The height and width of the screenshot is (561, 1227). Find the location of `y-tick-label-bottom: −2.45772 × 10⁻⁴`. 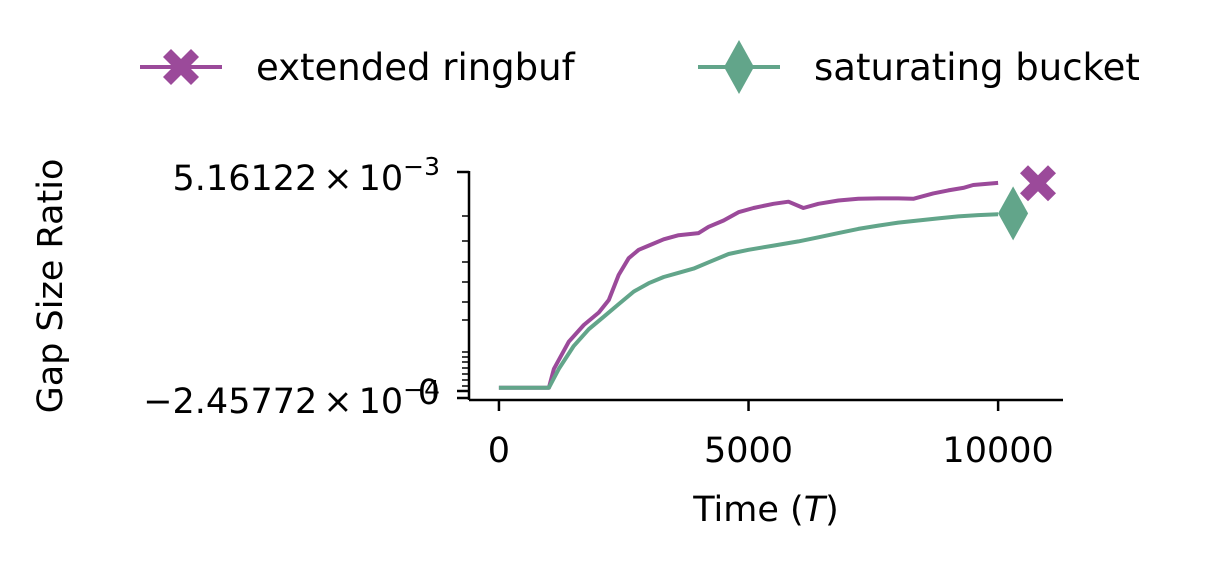

y-tick-label-bottom: −2.45772 × 10⁻⁴ is located at coordinates (291, 398).